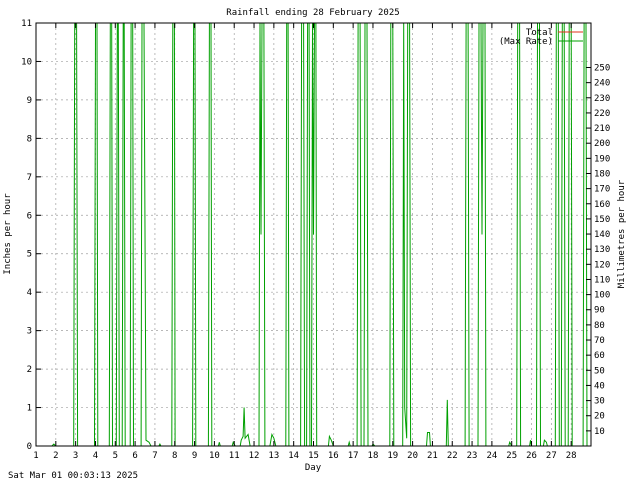 The height and width of the screenshot is (480, 640). What do you see at coordinates (26, 24) in the screenshot?
I see `y-tick-label-left: 11` at bounding box center [26, 24].